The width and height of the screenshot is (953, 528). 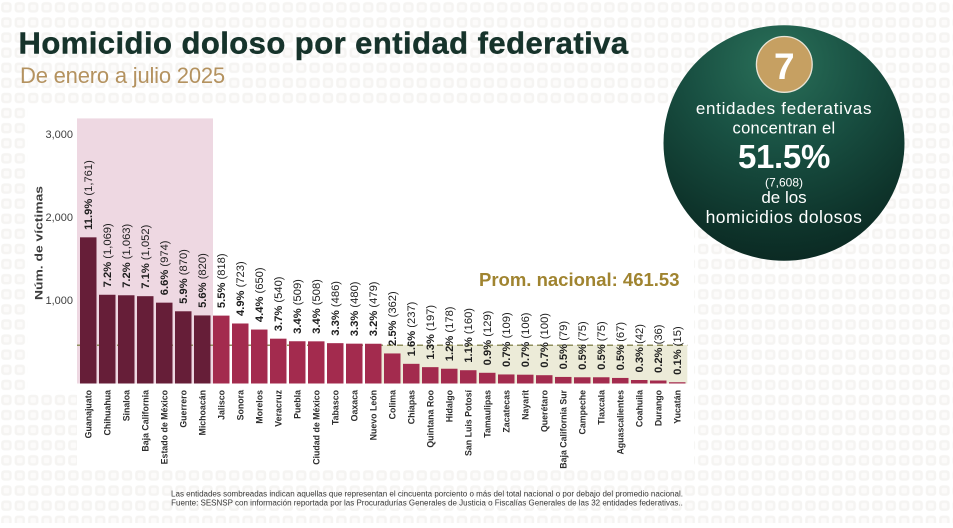 I want to click on svg-text: 1,000, so click(x=59, y=301).